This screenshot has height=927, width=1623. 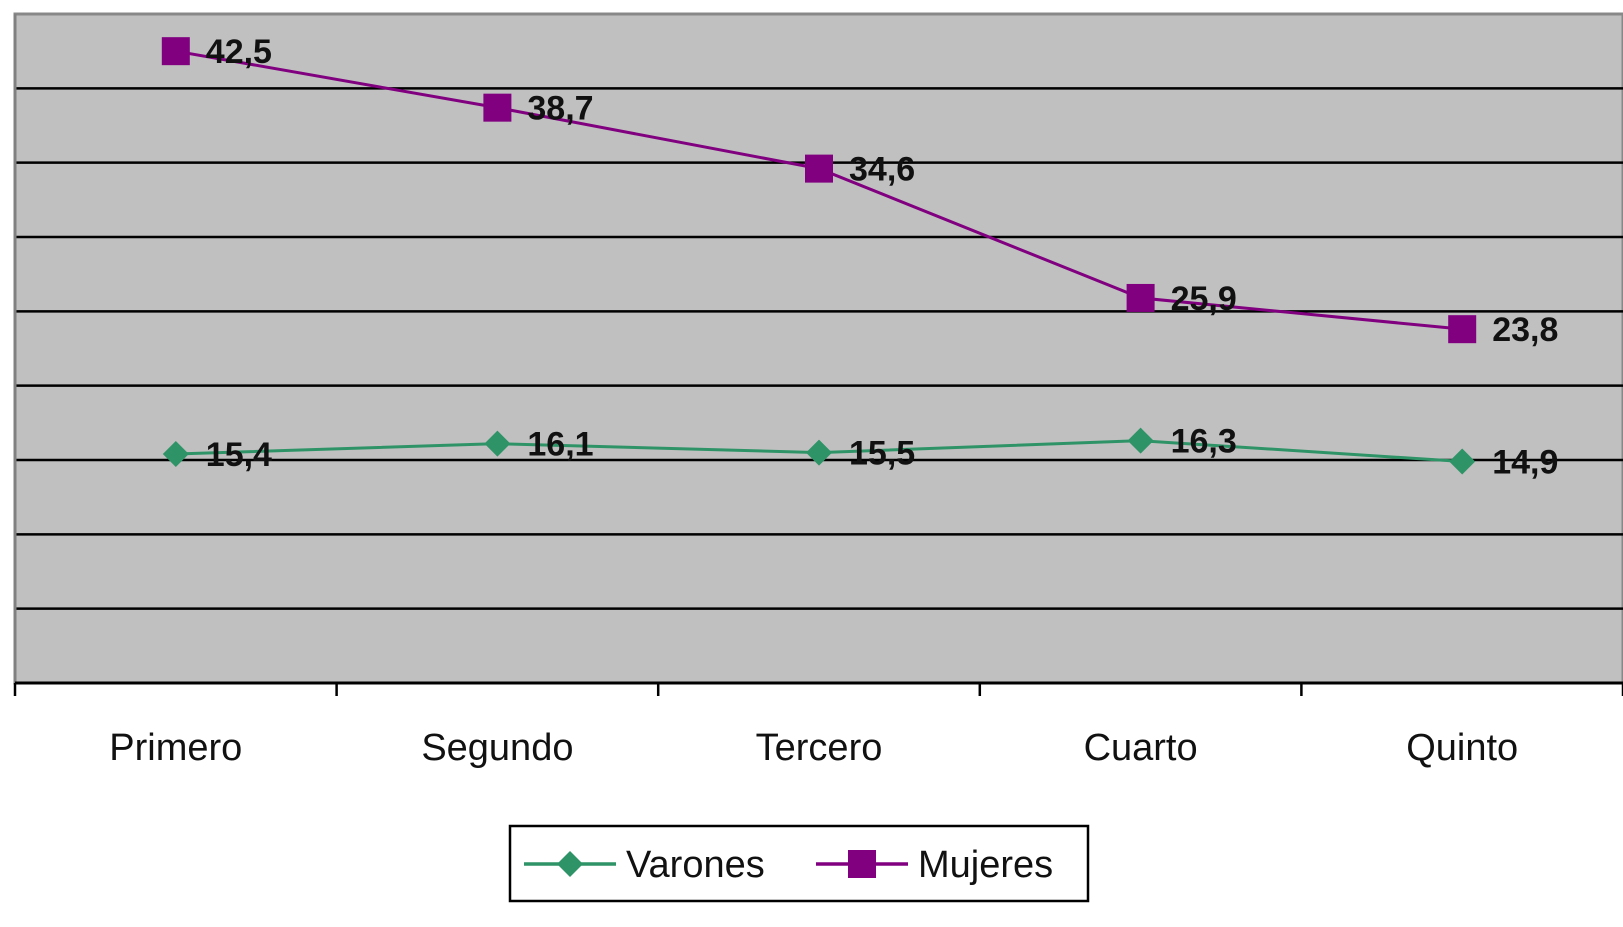 What do you see at coordinates (1525, 462) in the screenshot?
I see `data-label-varones: 14,9` at bounding box center [1525, 462].